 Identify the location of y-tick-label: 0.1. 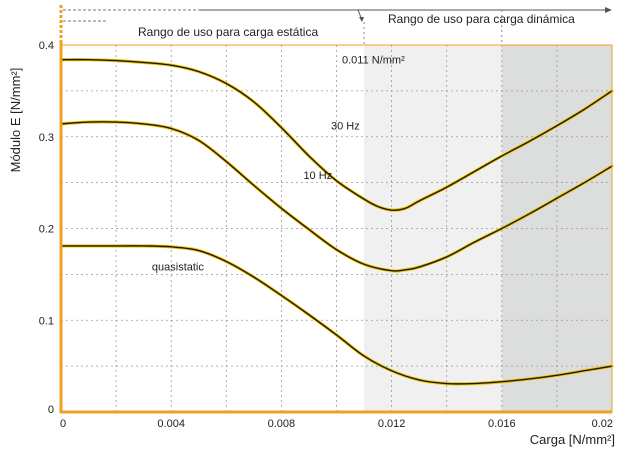
(46, 321).